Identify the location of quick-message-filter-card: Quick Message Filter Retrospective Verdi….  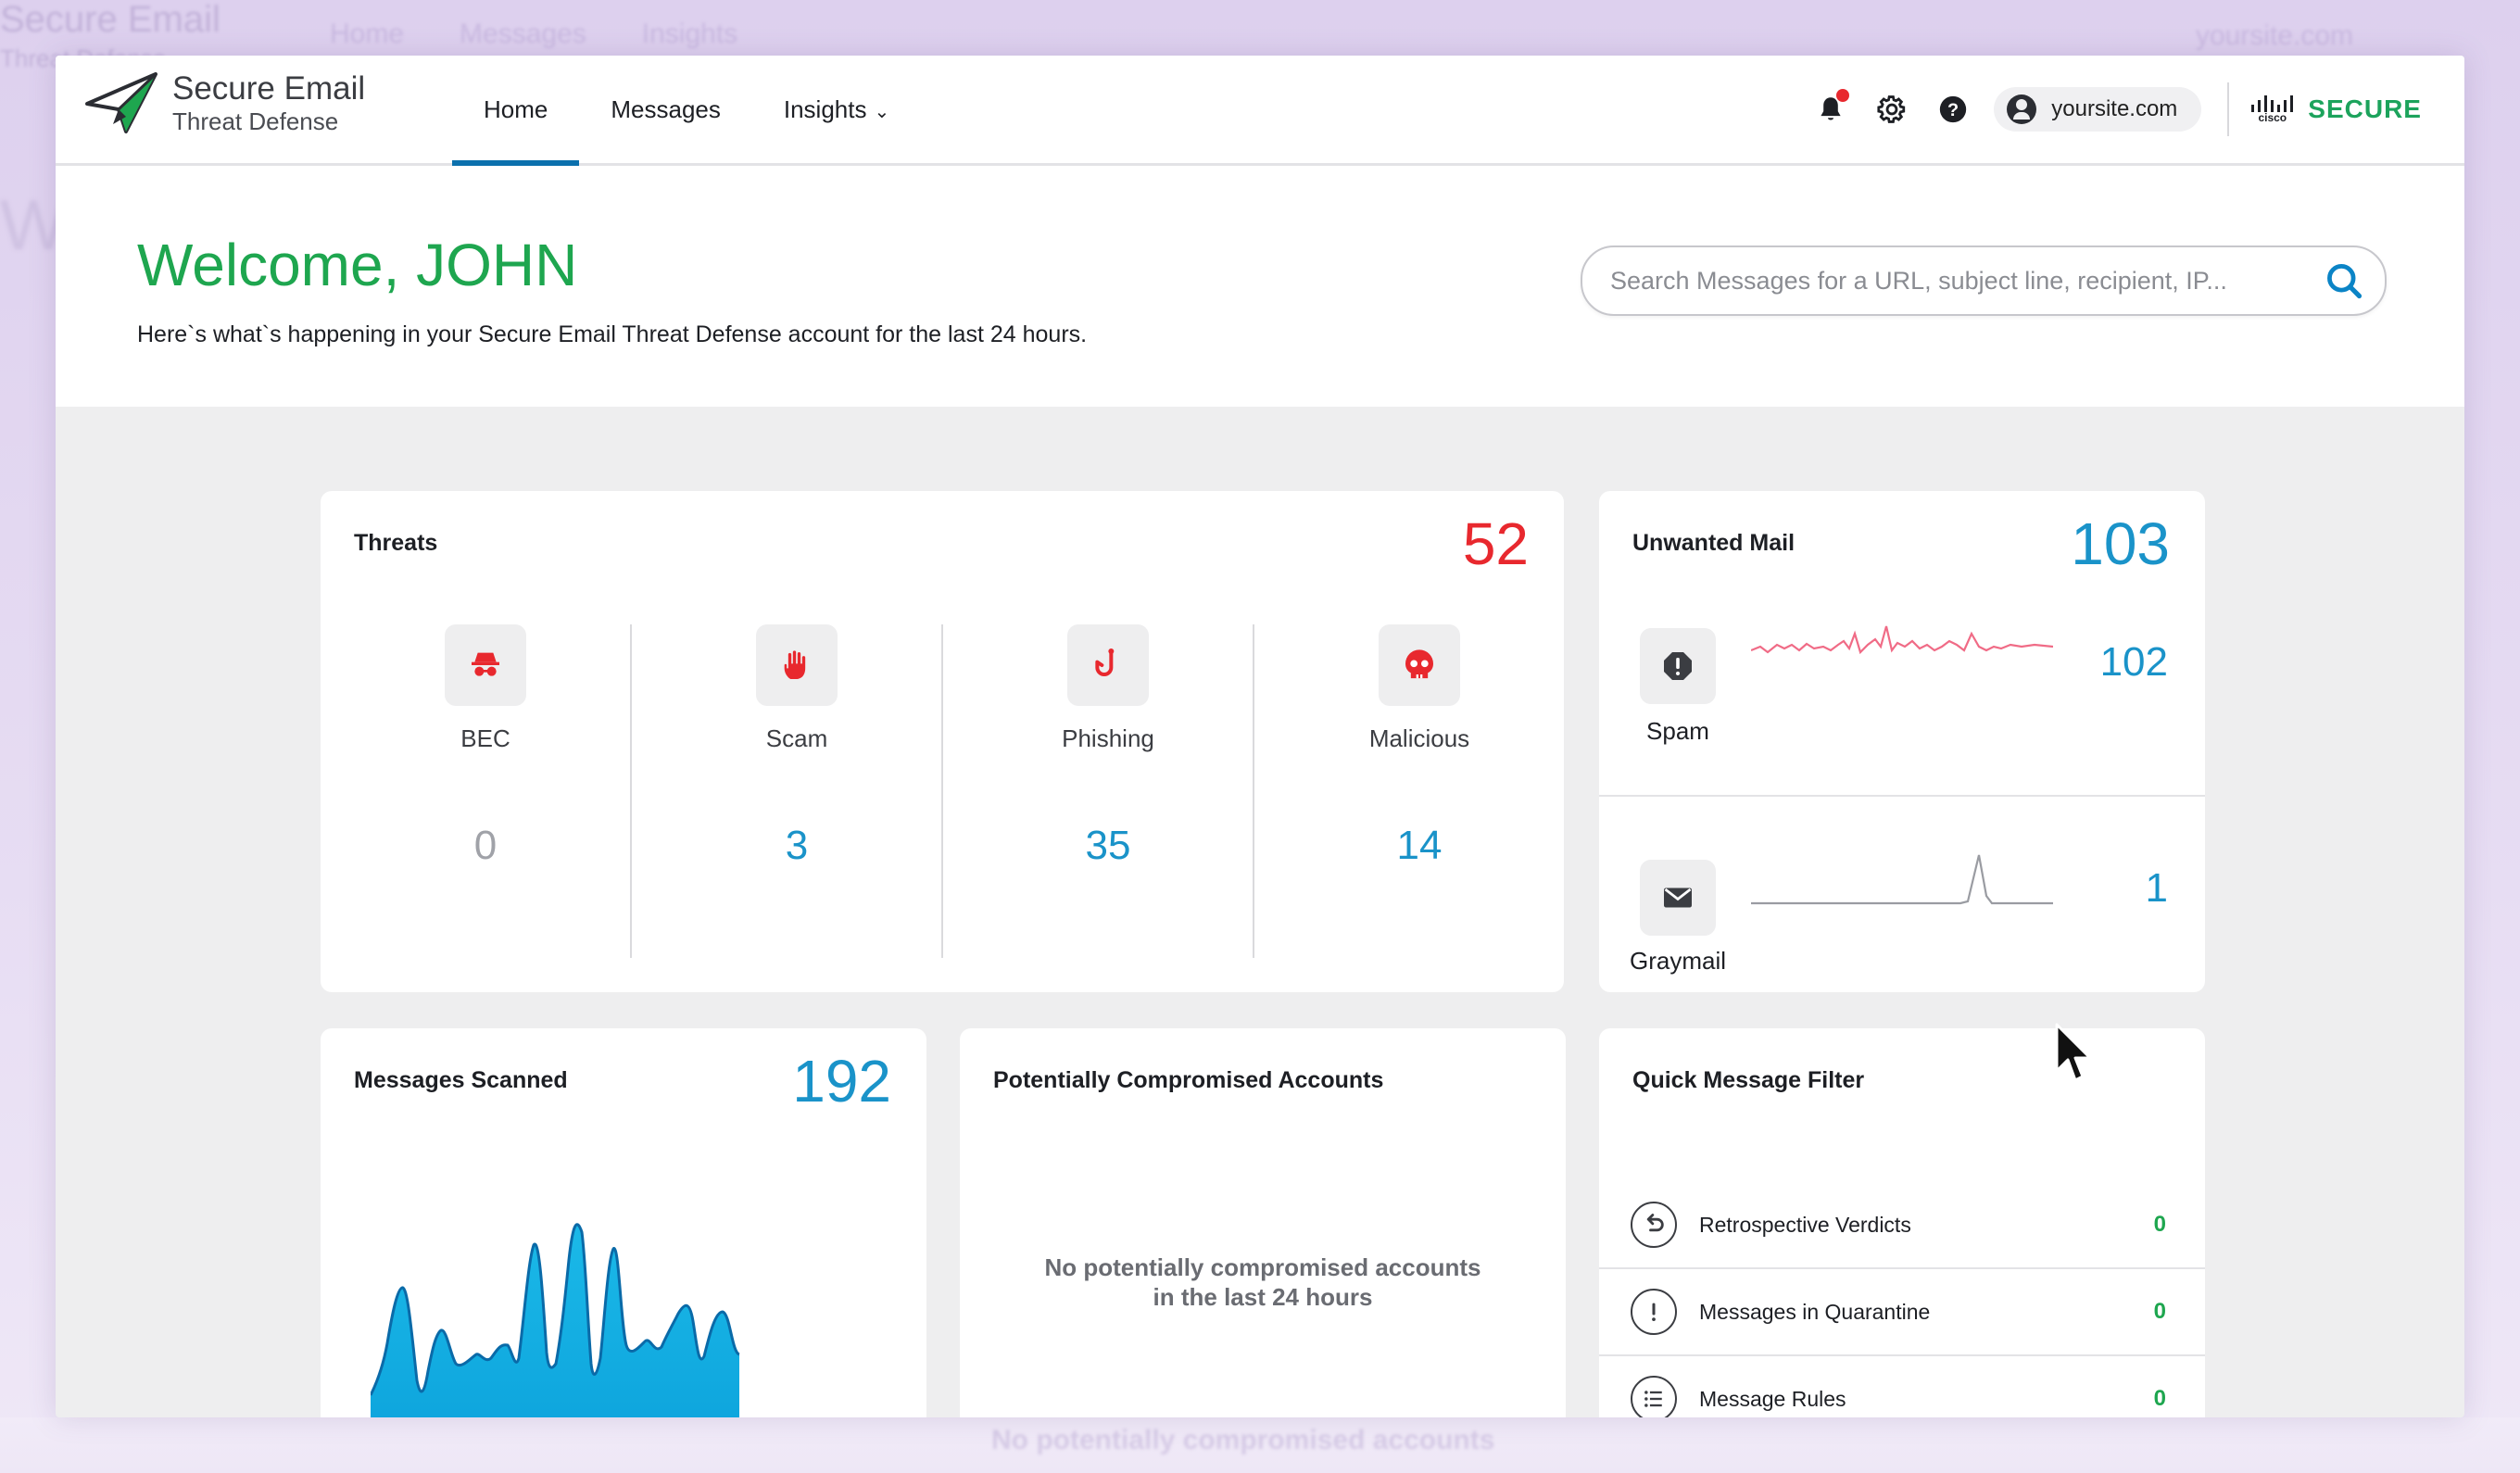
(1902, 1222).